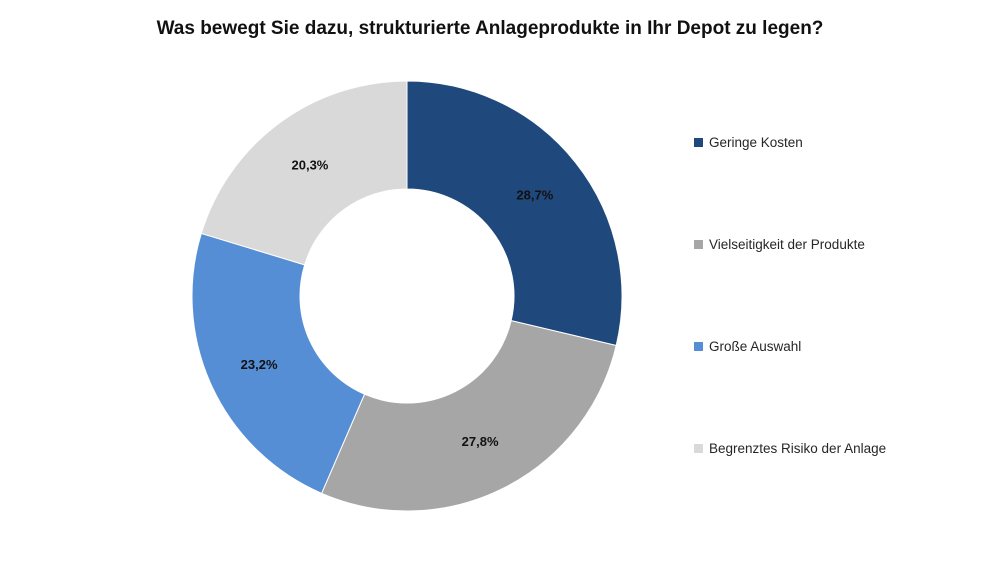  Describe the element at coordinates (480, 441) in the screenshot. I see `slice-data-label-2: 27,8%` at that location.